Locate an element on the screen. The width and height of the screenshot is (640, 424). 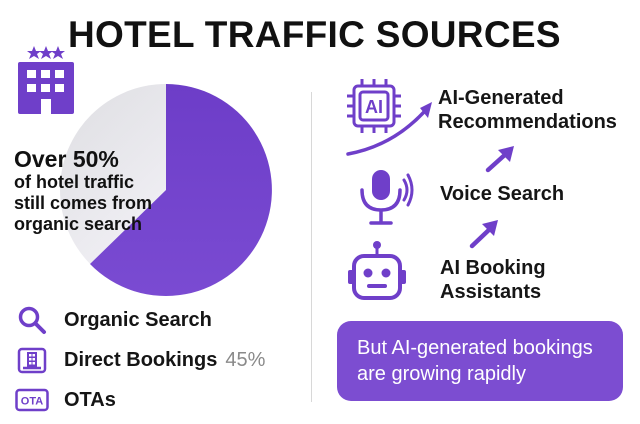
legend-label: Direct Bookings is located at coordinates (141, 359).